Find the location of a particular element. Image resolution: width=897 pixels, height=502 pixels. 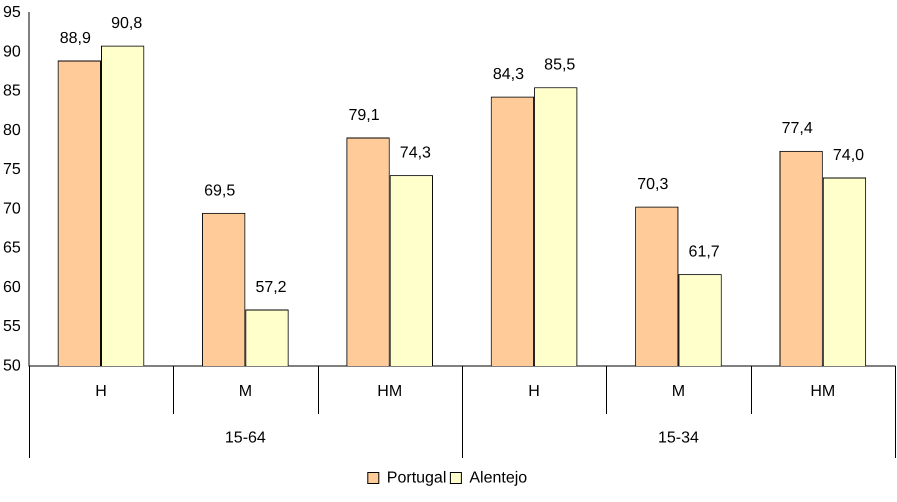

data-label: 84,3 is located at coordinates (508, 75).